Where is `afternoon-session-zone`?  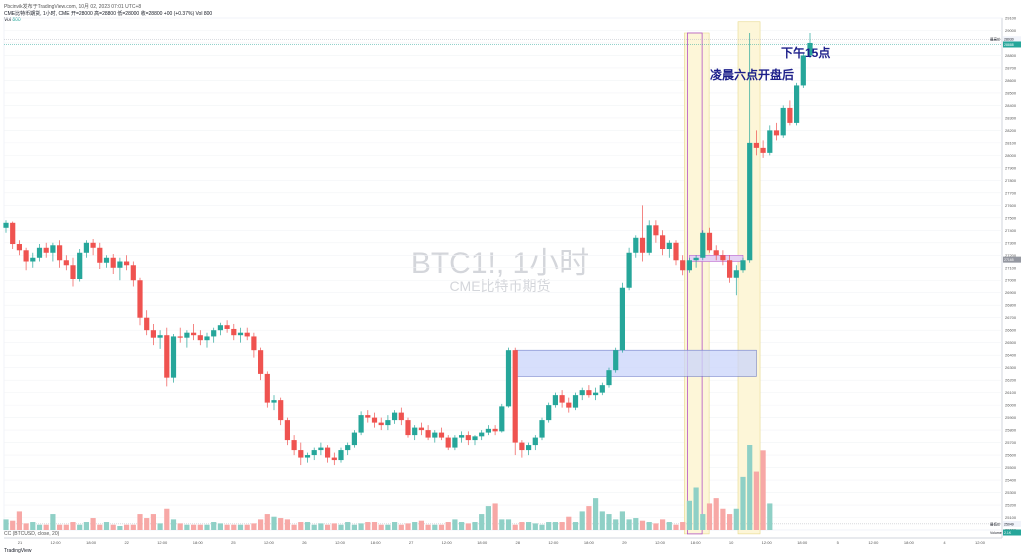
afternoon-session-zone is located at coordinates (749, 278).